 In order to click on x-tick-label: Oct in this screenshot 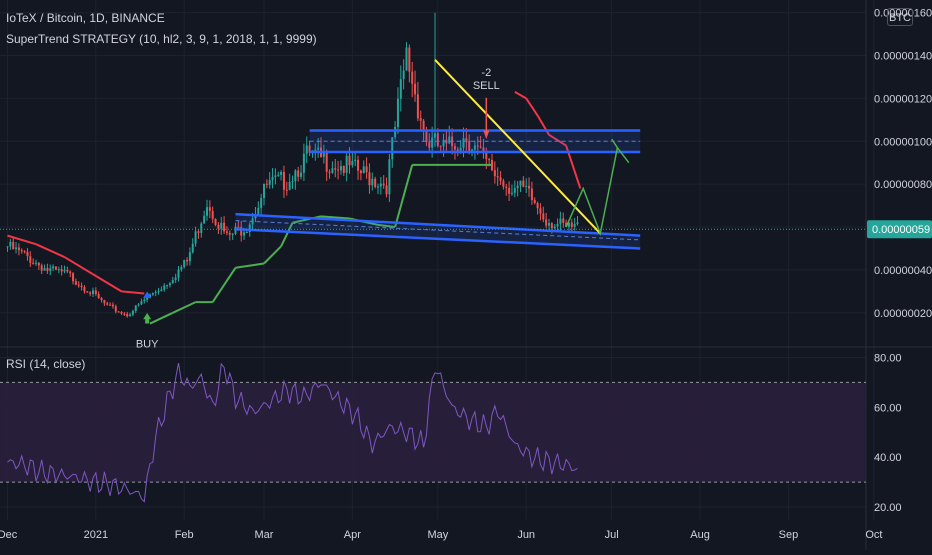, I will do `click(873, 535)`.